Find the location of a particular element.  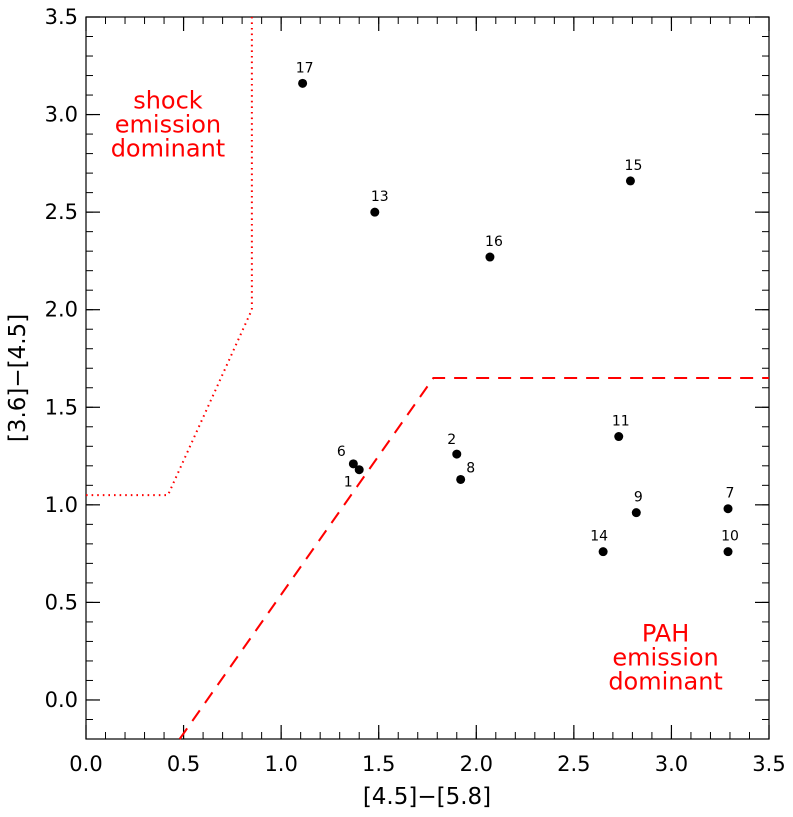

y-tick-label: 1.5 is located at coordinates (61, 407).